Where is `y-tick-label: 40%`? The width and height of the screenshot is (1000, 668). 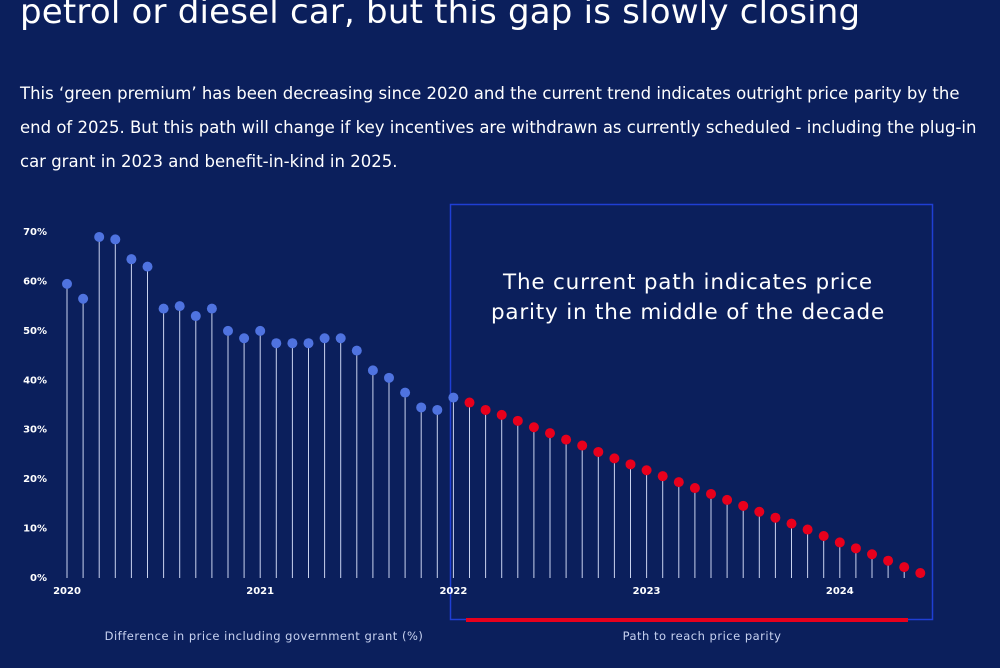
y-tick-label: 40% is located at coordinates (35, 380).